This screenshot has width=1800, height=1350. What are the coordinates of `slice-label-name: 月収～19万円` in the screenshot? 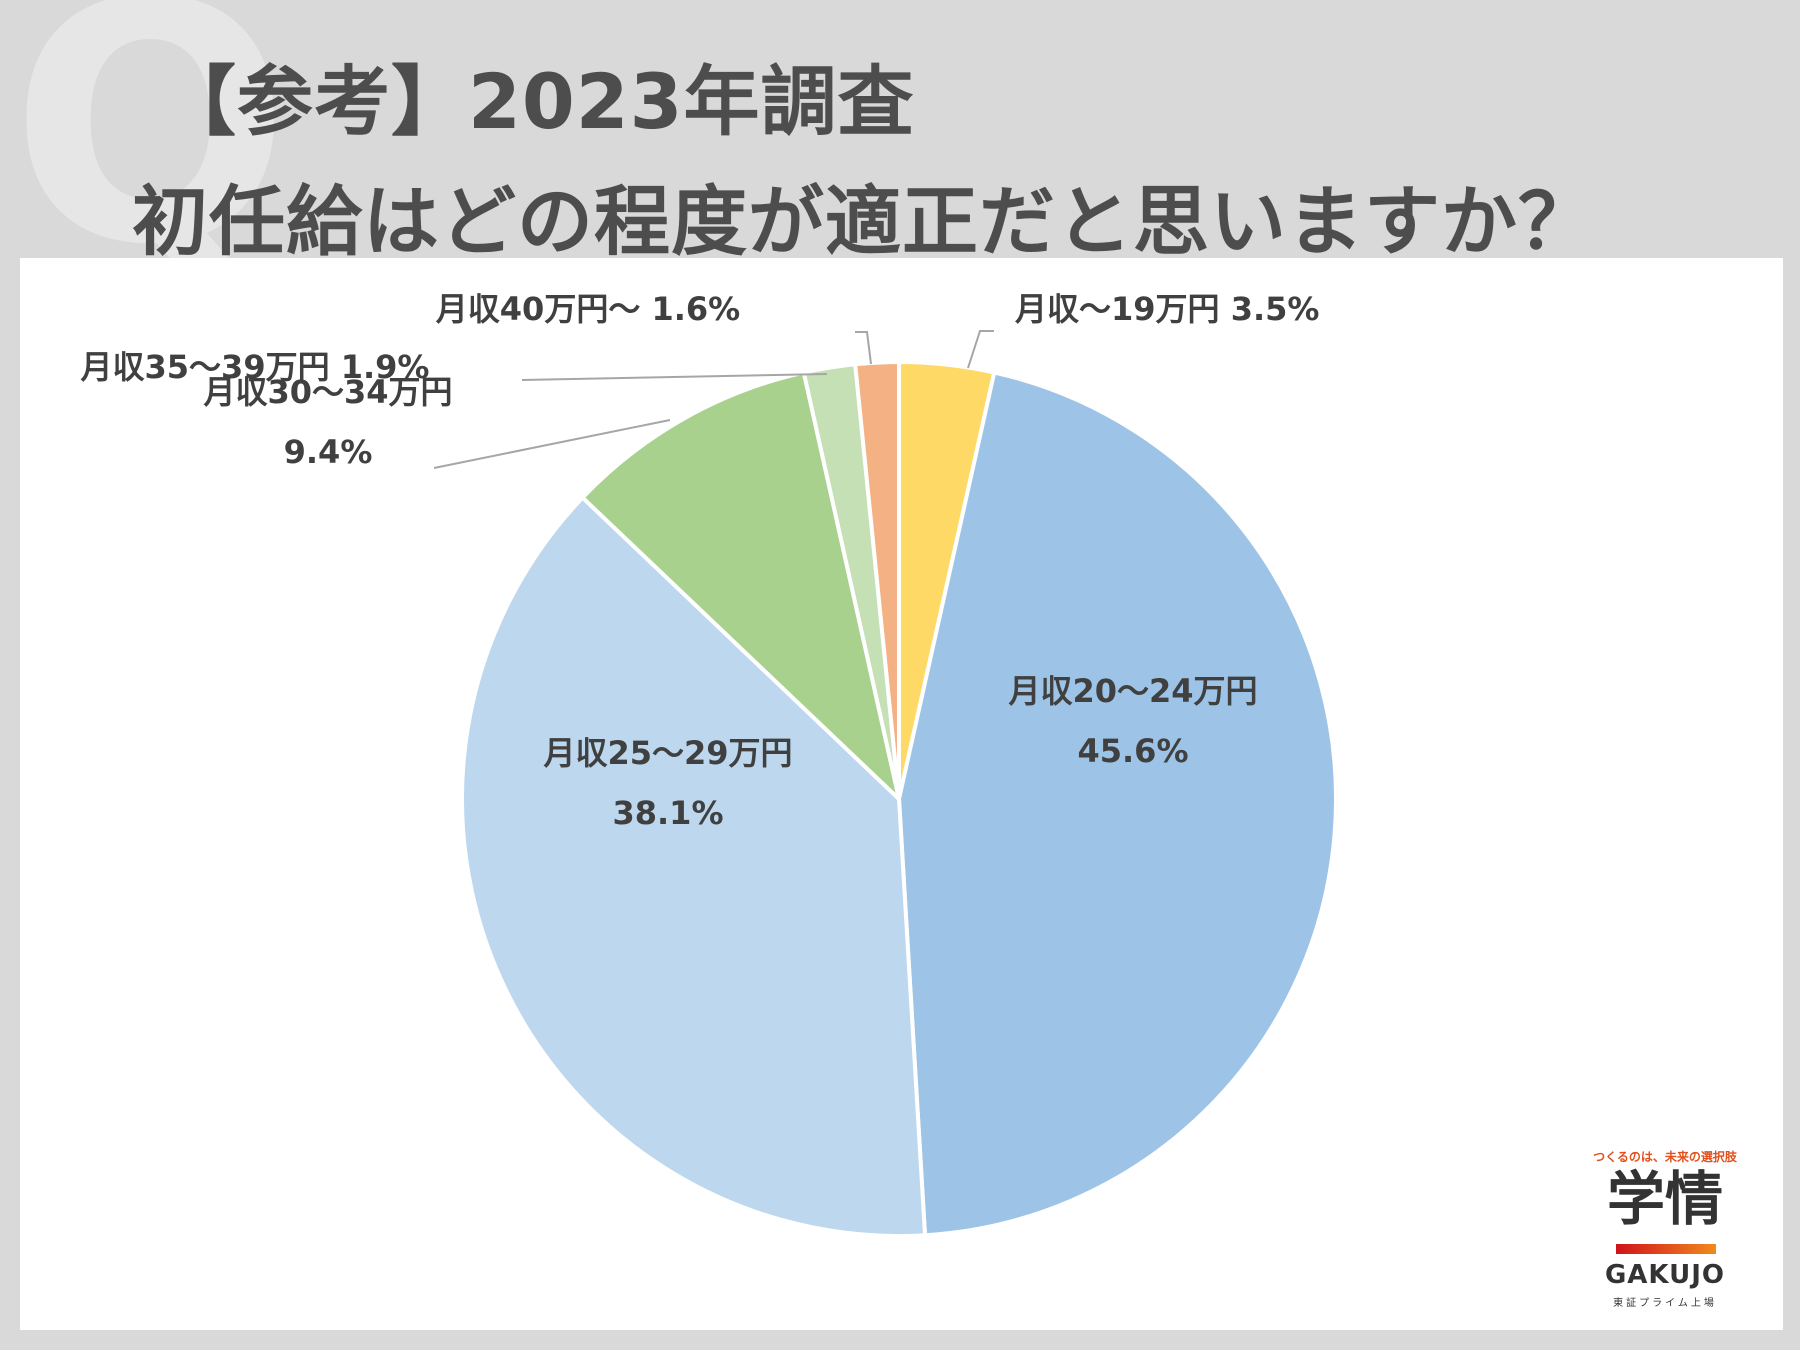 It's located at (1123, 309).